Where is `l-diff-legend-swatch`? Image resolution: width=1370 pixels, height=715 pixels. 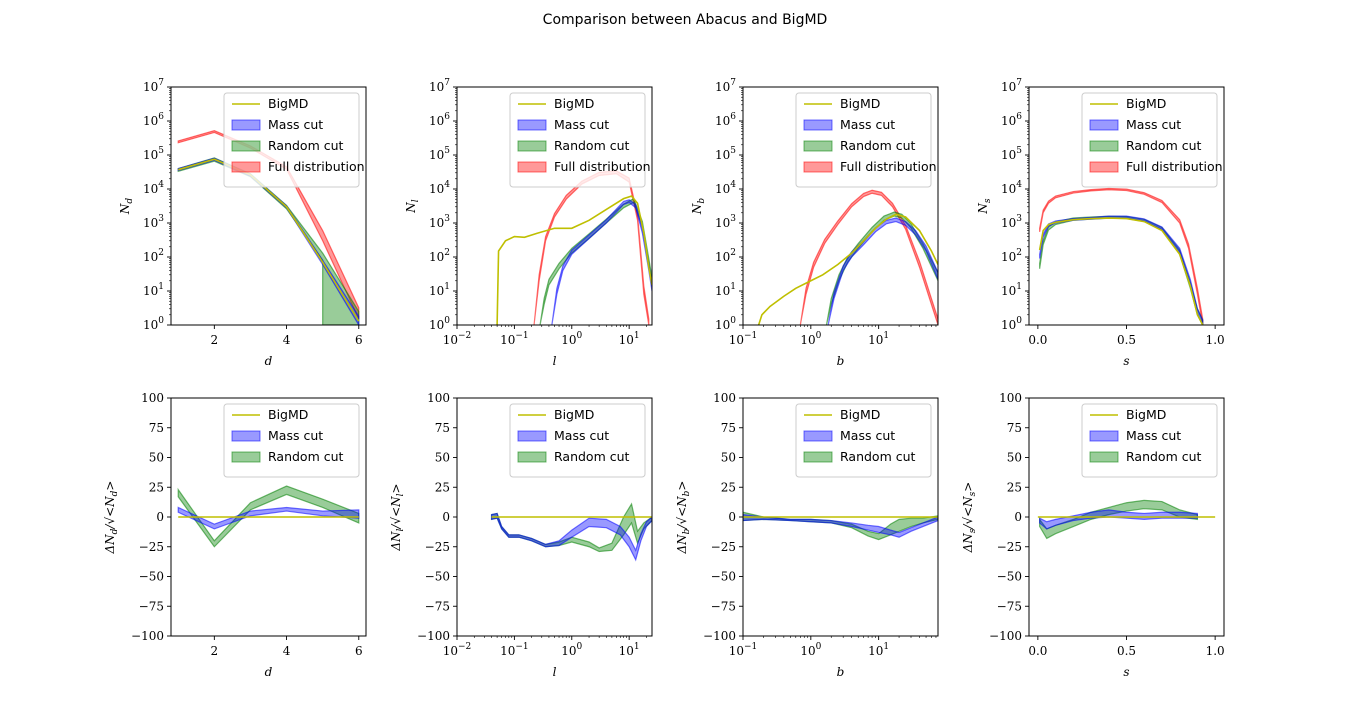 l-diff-legend-swatch is located at coordinates (532, 436).